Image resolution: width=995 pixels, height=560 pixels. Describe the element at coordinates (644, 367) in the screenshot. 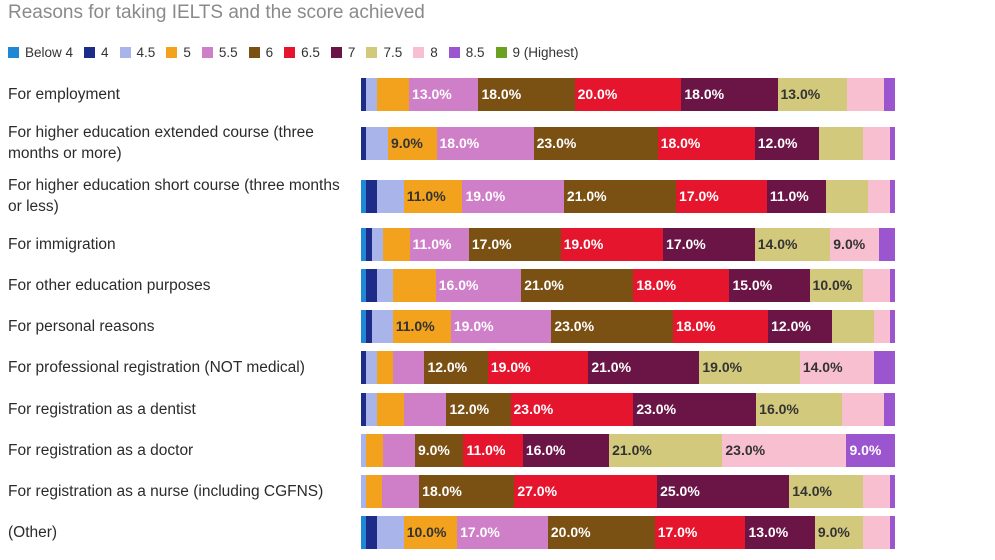

I see `bar-segment-7: 21.0%` at that location.